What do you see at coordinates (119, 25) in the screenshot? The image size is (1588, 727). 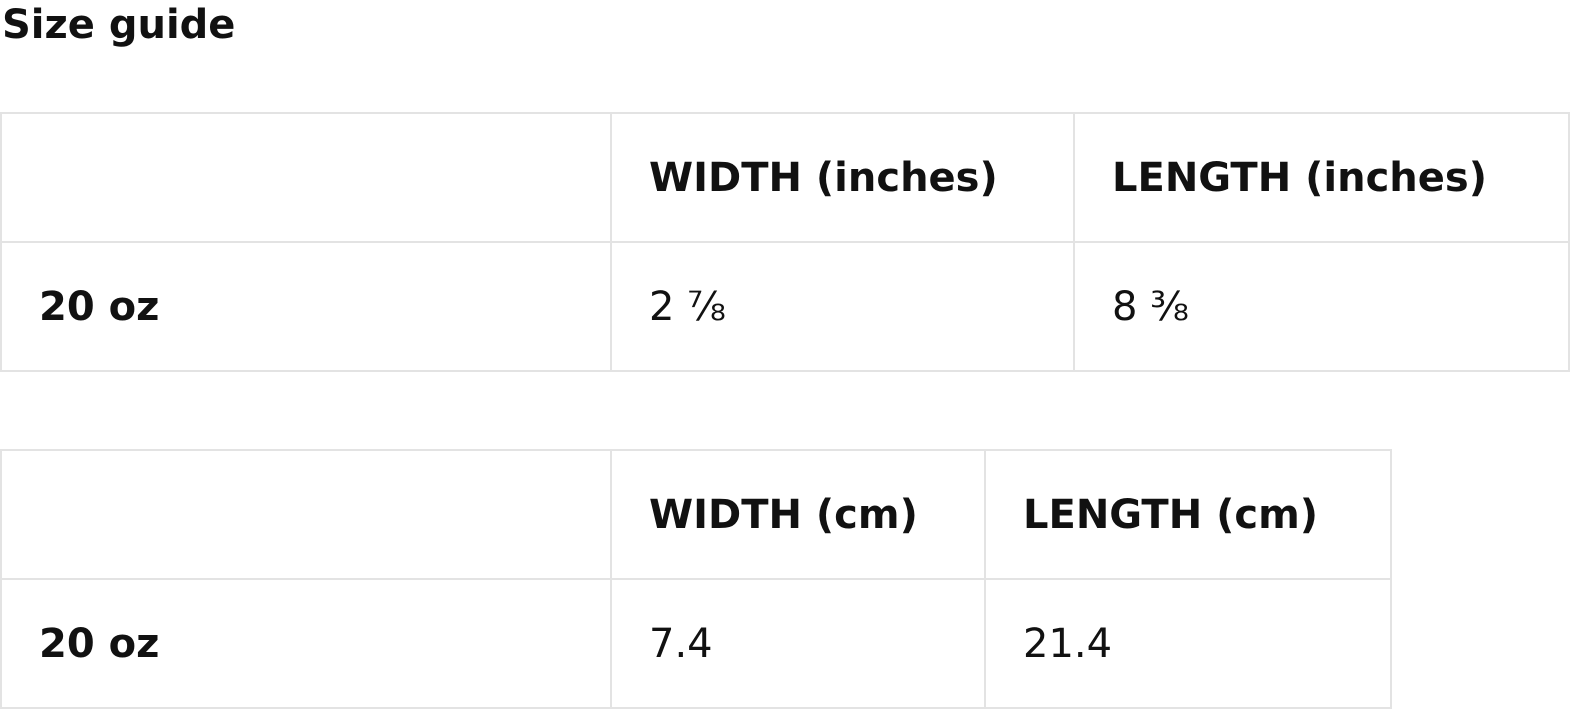 I see `page-title: Size guide` at bounding box center [119, 25].